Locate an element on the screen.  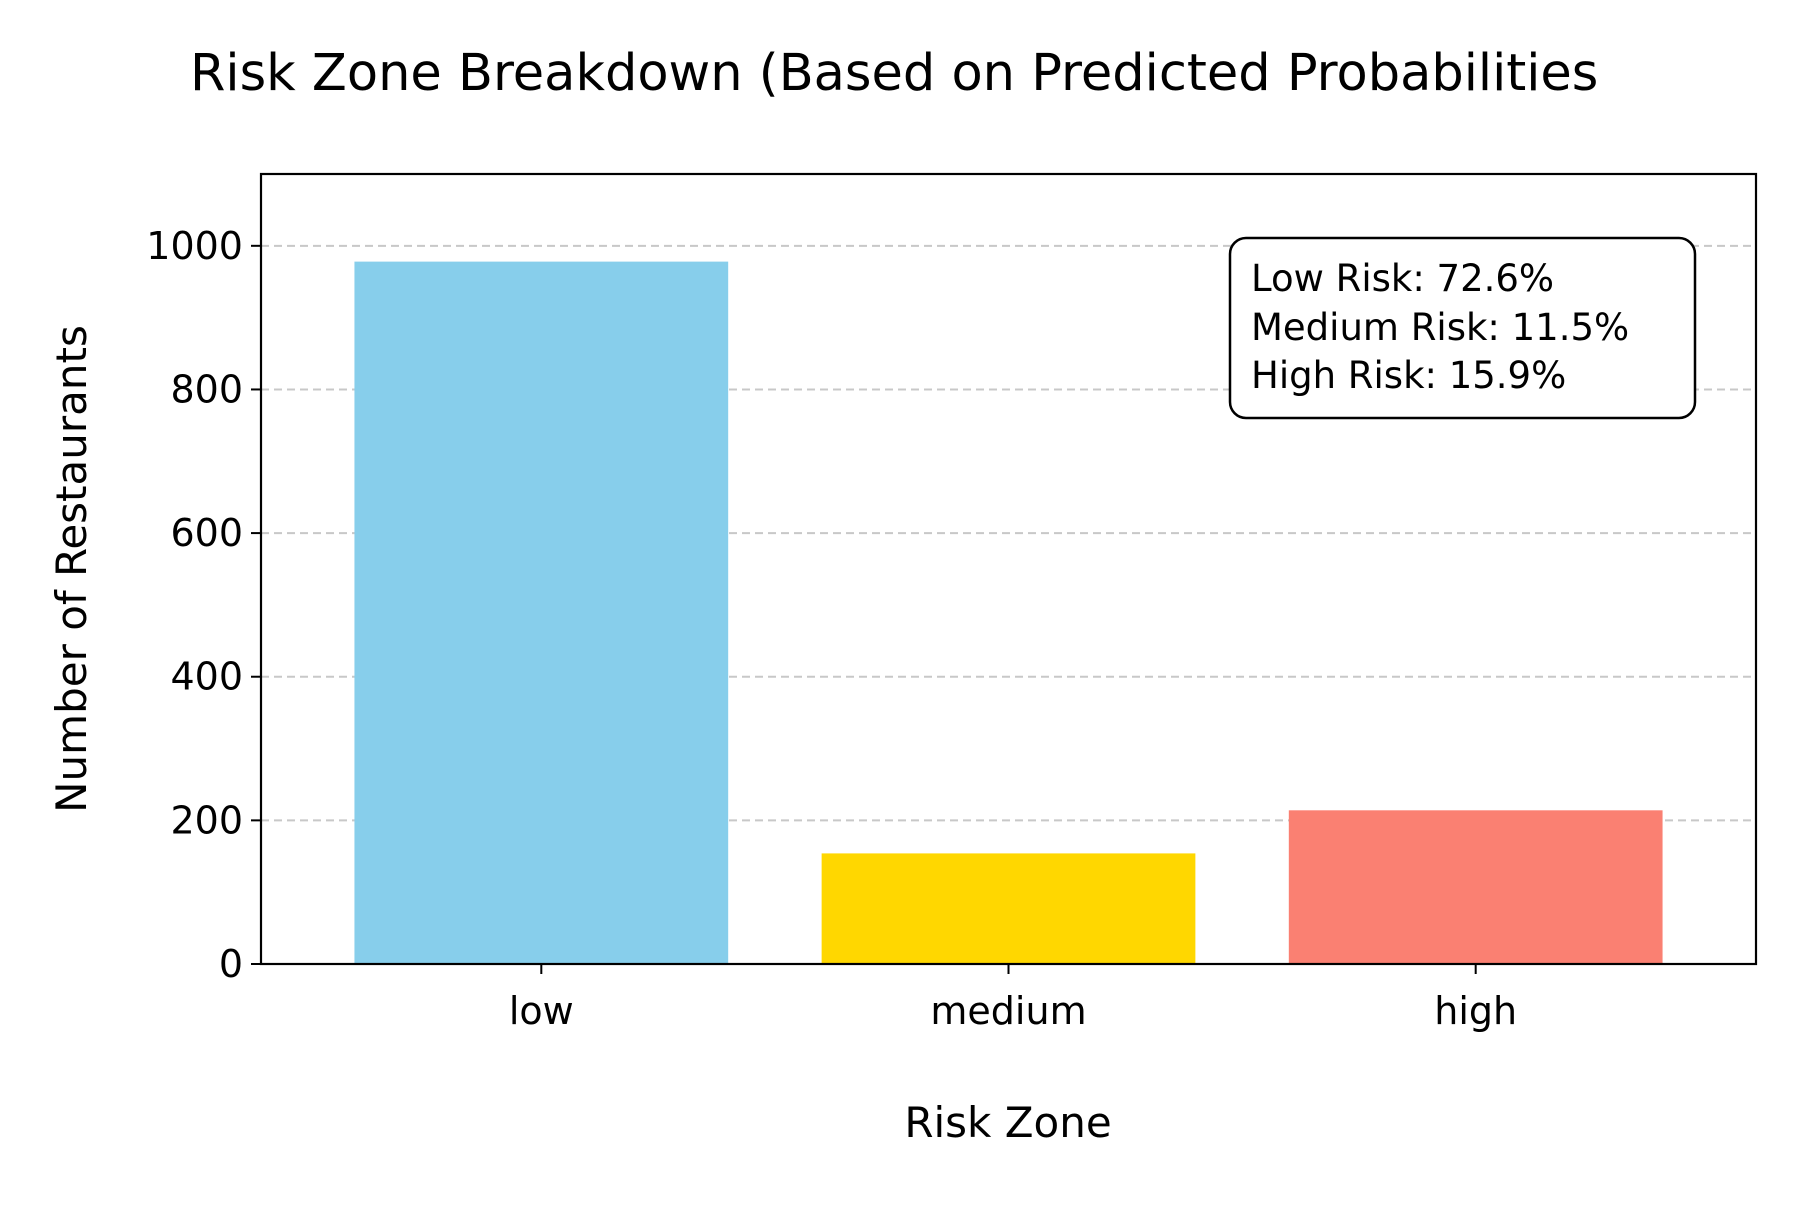
x-tick-label-high: high is located at coordinates (1475, 1011).